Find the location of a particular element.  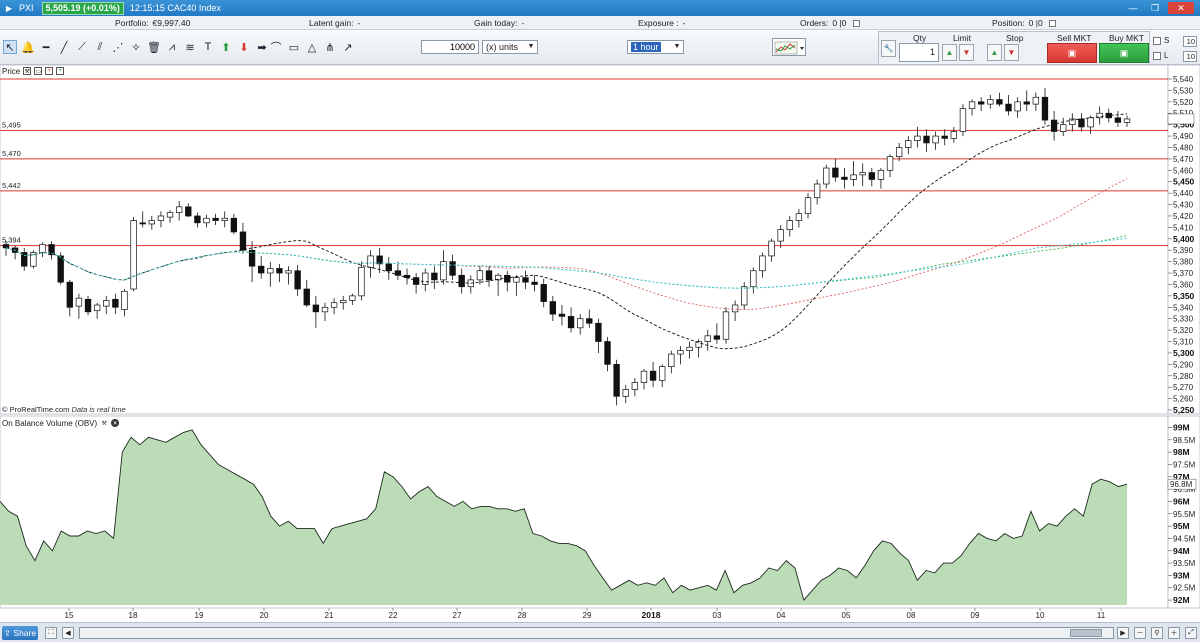

window-title: 12:15:15 CAC40 Index is located at coordinates (175, 8).